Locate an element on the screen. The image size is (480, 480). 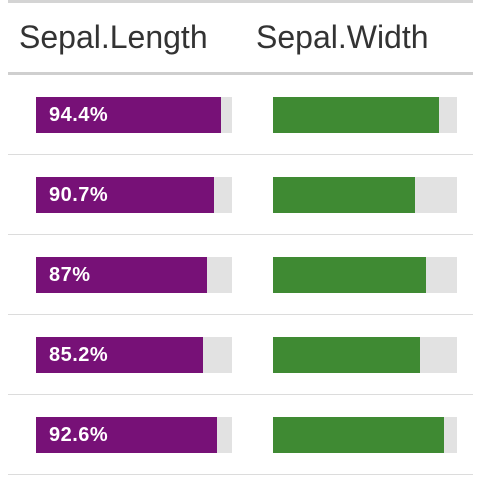
sepal-length-value: 90.7% is located at coordinates (79, 195).